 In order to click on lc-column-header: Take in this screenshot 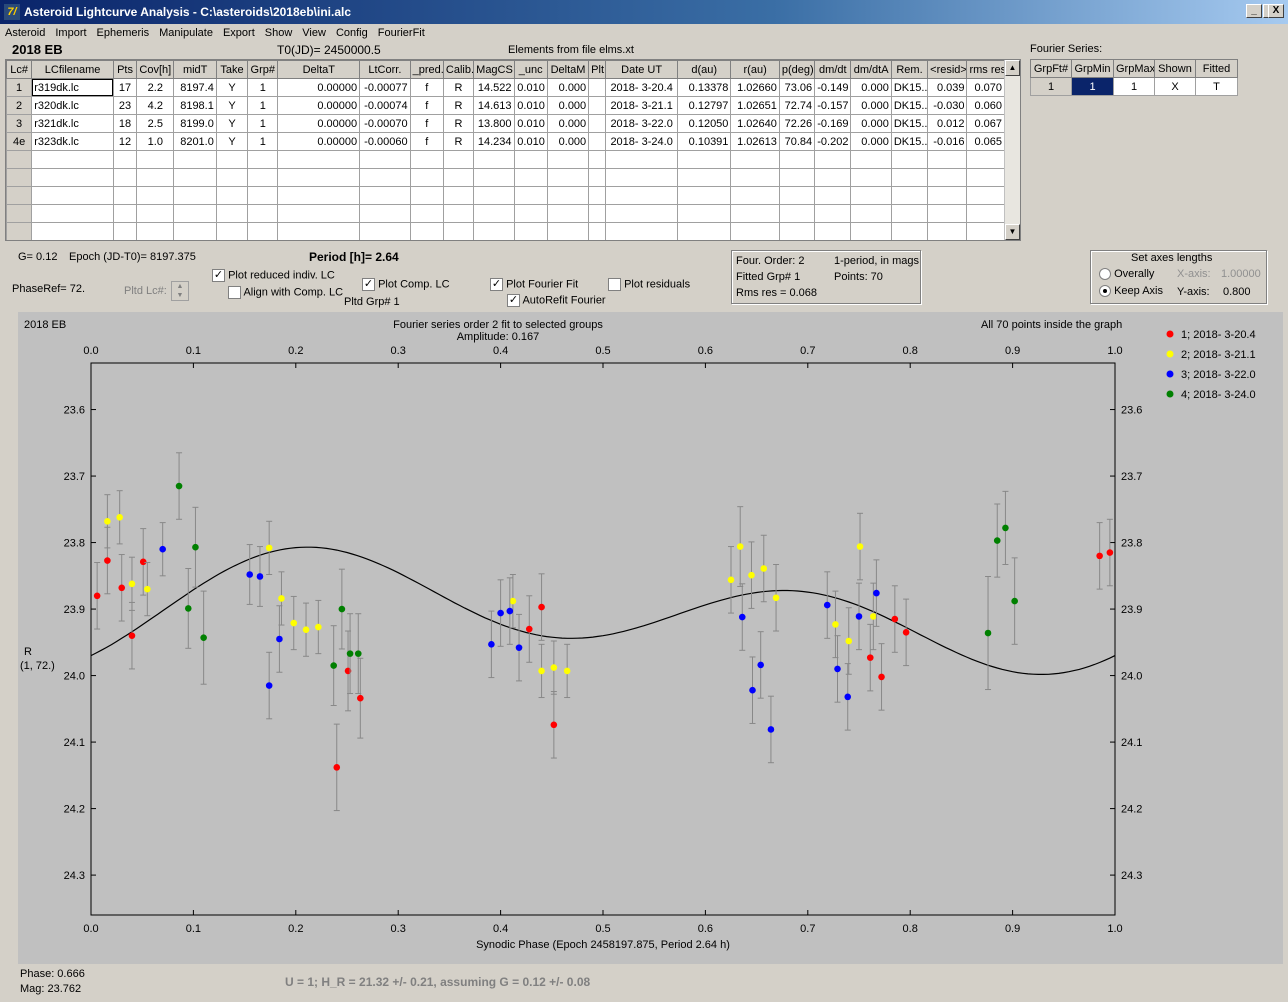, I will do `click(232, 69)`.